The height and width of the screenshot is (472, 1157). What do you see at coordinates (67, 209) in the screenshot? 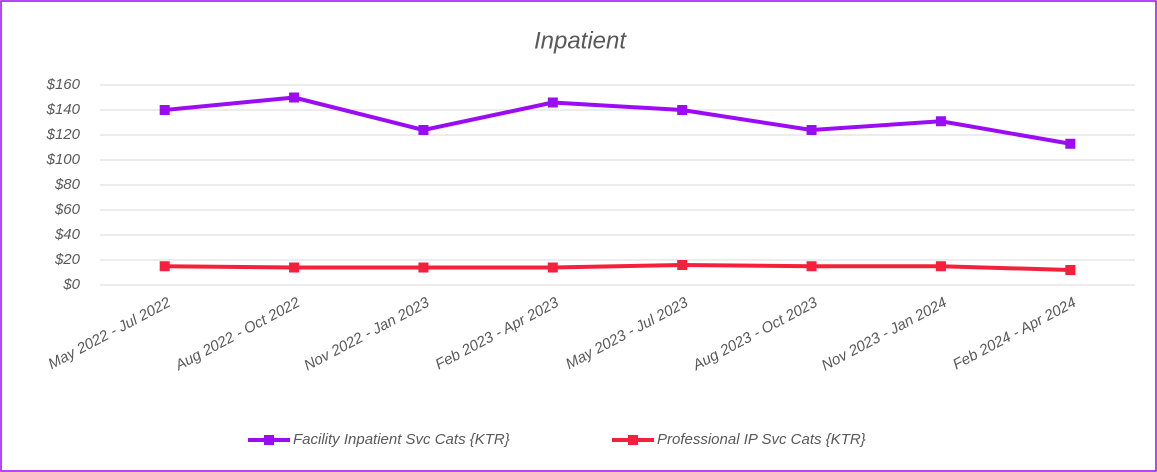
I see `y-tick-label: $60` at bounding box center [67, 209].